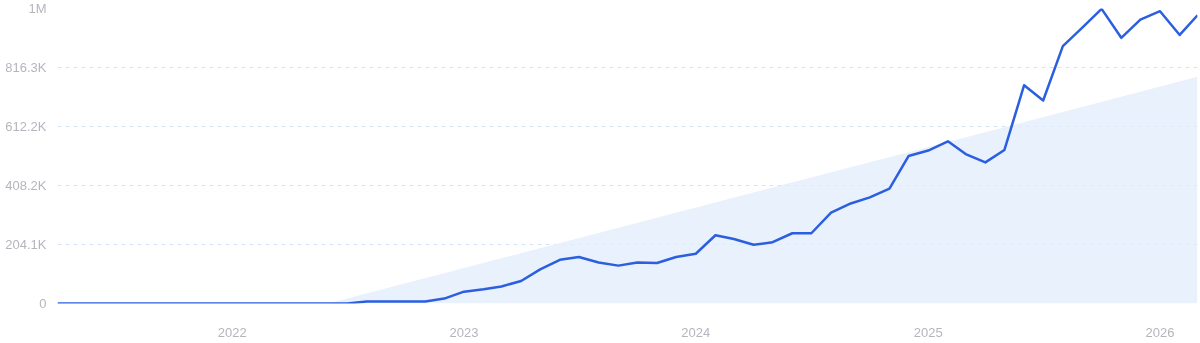 This screenshot has width=1200, height=343. Describe the element at coordinates (37, 8) in the screenshot. I see `y-tick-label: 1M` at that location.